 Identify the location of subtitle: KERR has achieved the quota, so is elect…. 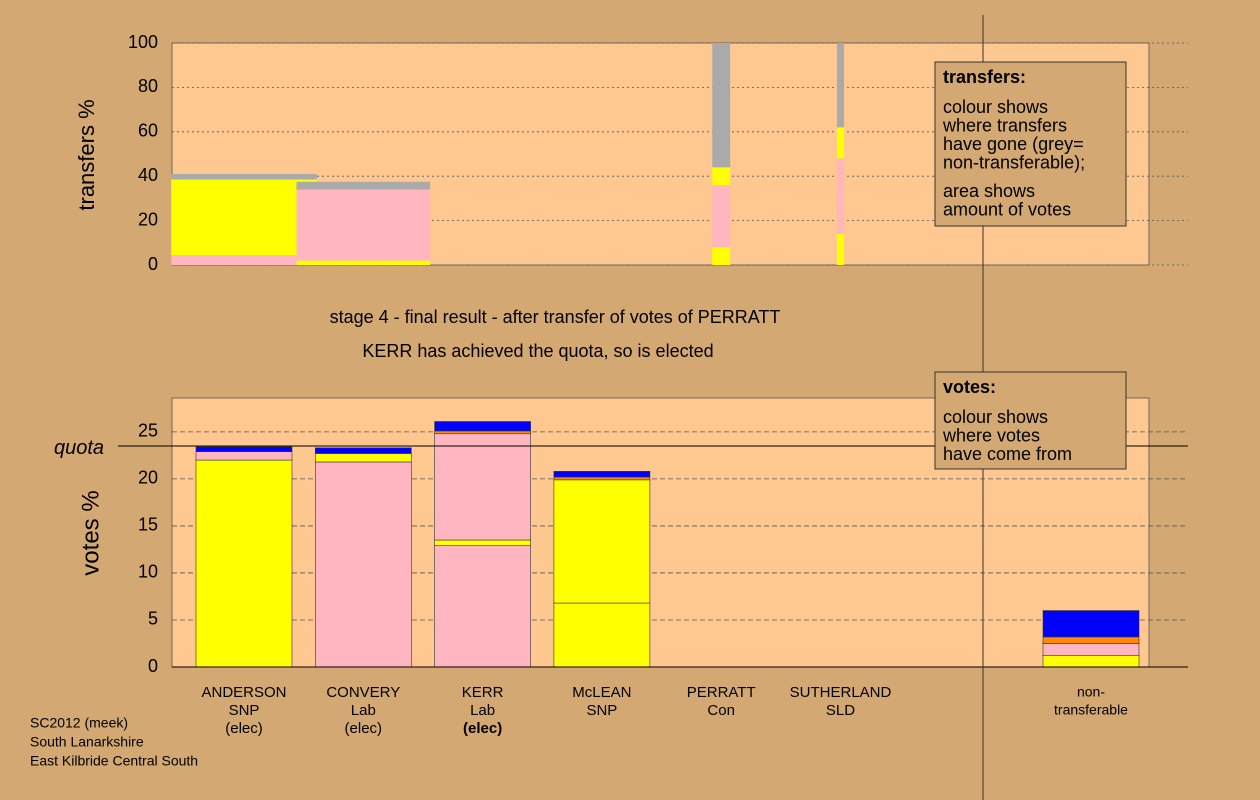
(537, 351).